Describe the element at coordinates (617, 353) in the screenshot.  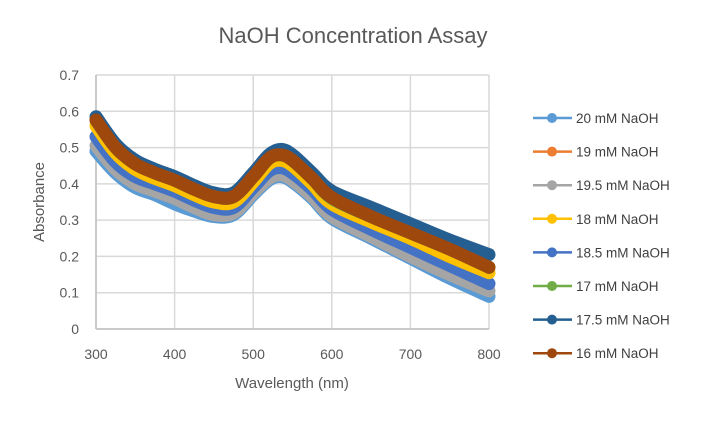
I see `legend-label: 16 mM NaOH` at that location.